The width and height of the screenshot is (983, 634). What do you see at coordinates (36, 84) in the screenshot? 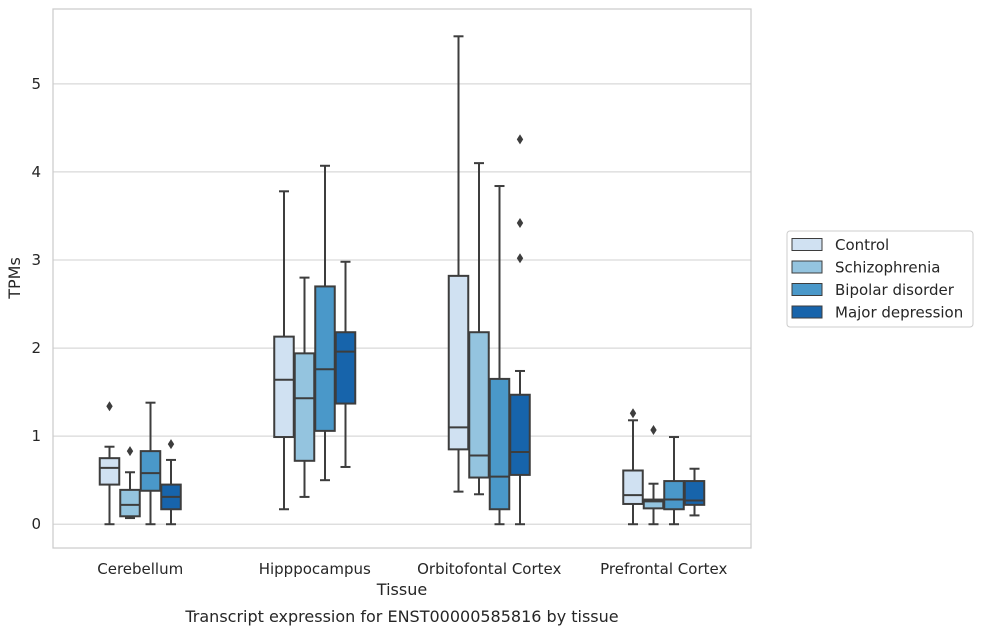
I see `y-tick-label: 5` at bounding box center [36, 84].